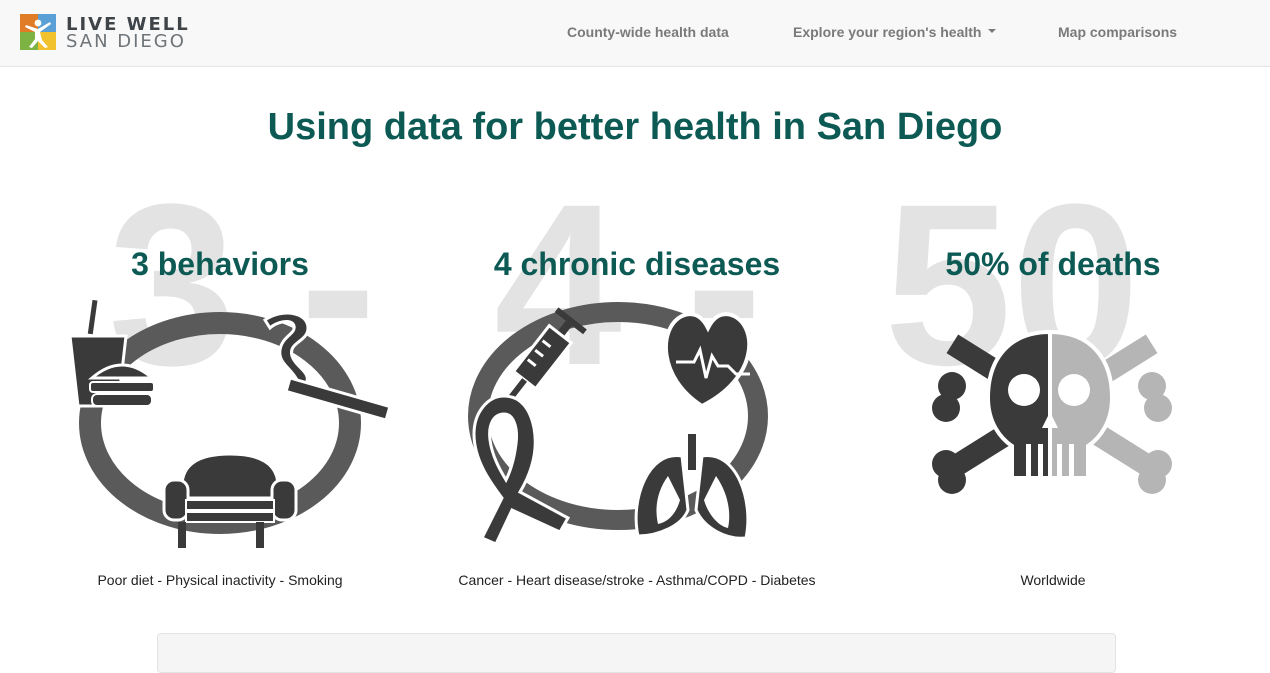 The image size is (1270, 673). Describe the element at coordinates (521, 470) in the screenshot. I see `ribbon-icon` at that location.